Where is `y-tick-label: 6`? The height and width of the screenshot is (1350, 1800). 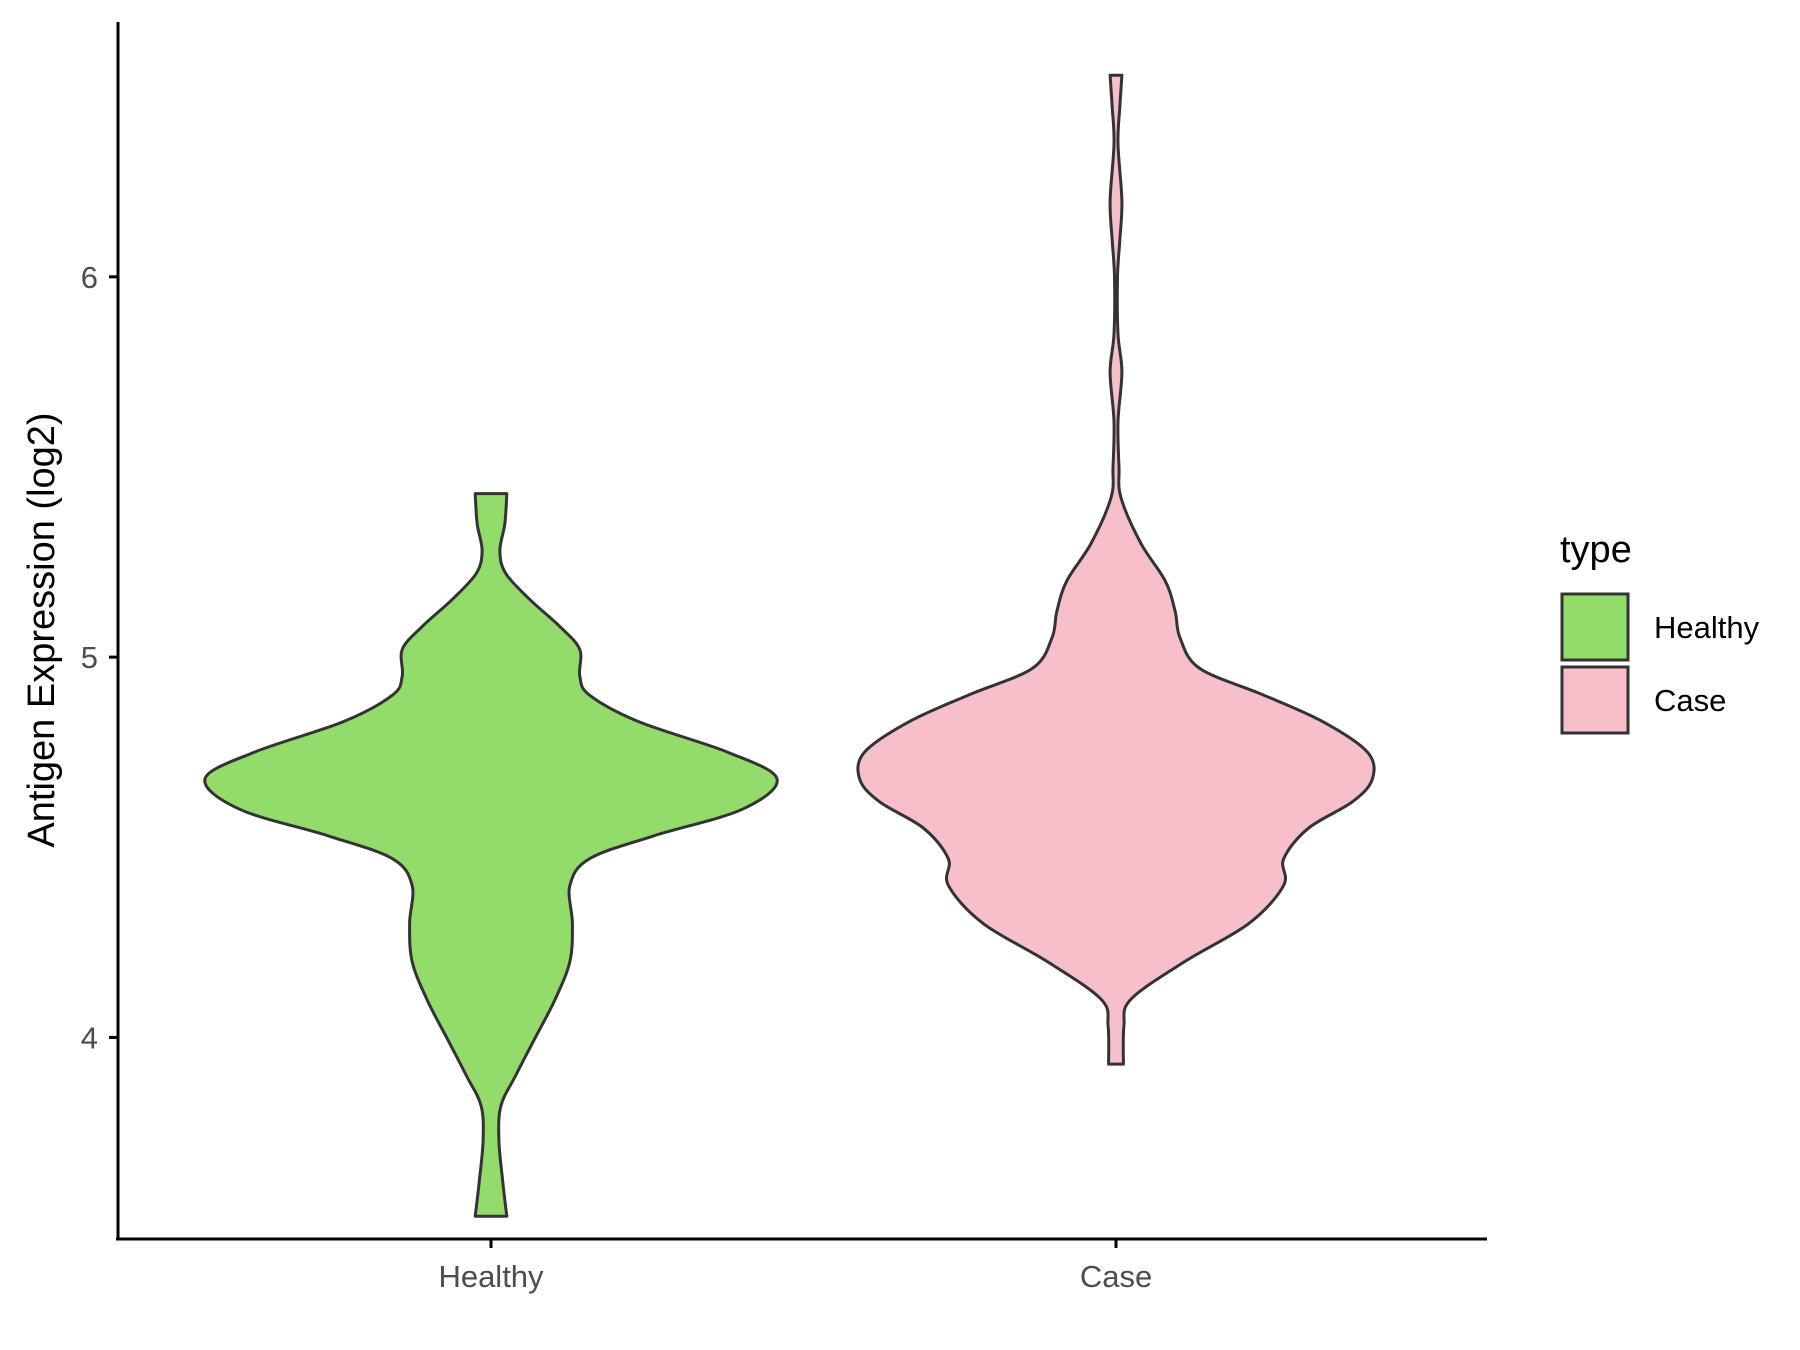 y-tick-label: 6 is located at coordinates (89, 277).